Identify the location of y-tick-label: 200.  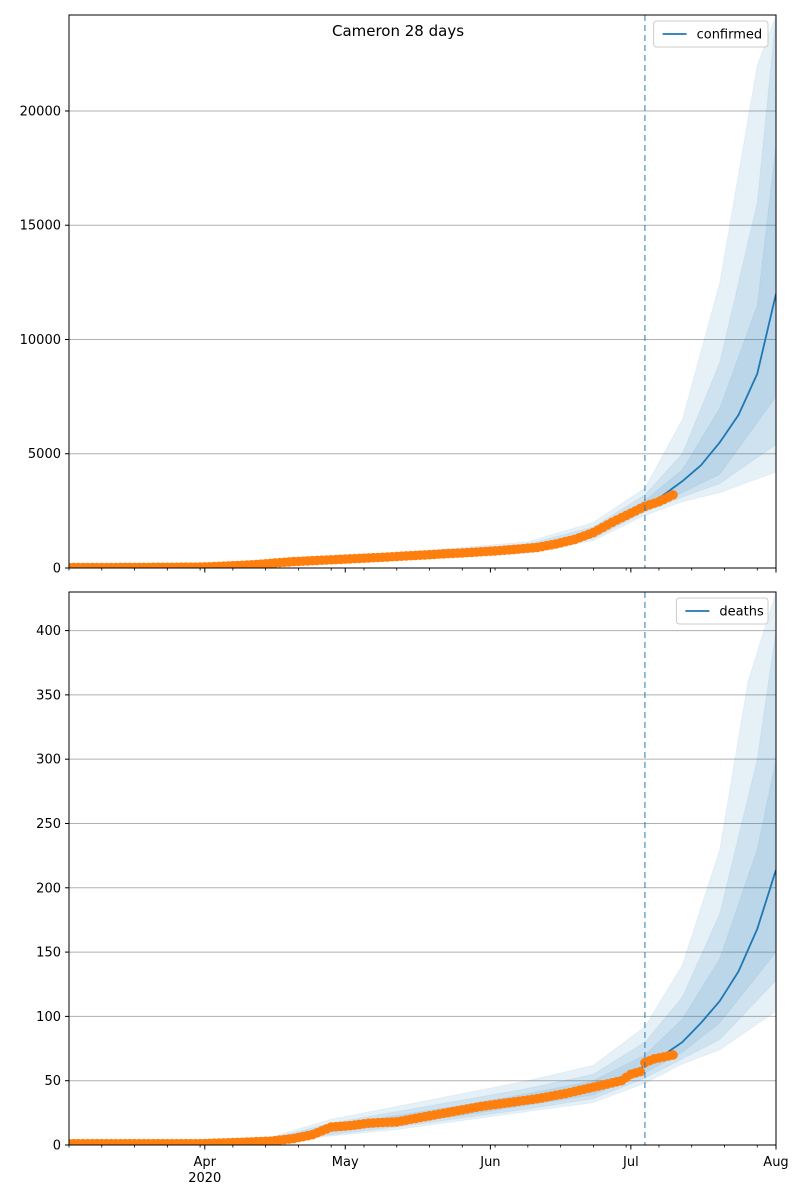
(48, 888).